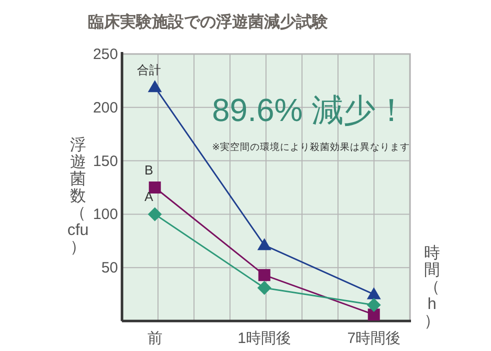  What do you see at coordinates (310, 110) in the screenshot?
I see `annotation: 89.6% 減少！` at bounding box center [310, 110].